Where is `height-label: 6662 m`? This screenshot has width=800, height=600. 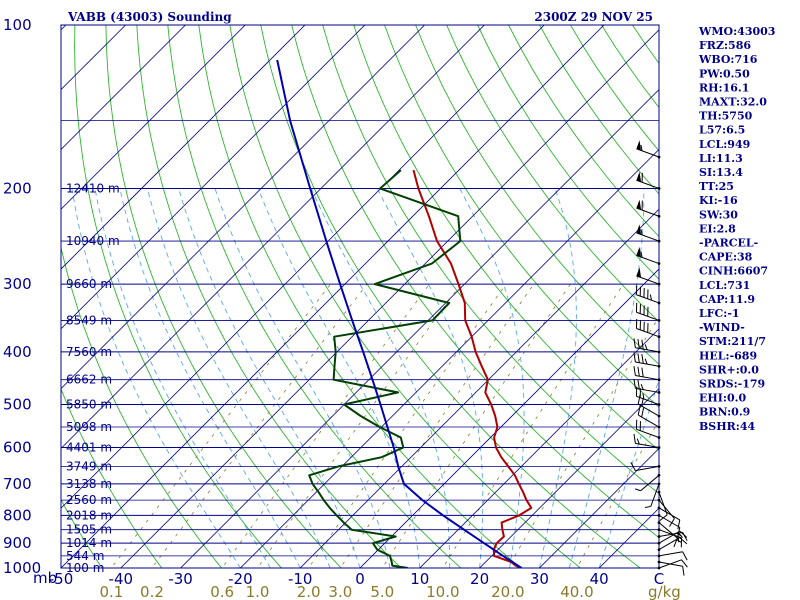
height-label: 6662 m is located at coordinates (89, 380).